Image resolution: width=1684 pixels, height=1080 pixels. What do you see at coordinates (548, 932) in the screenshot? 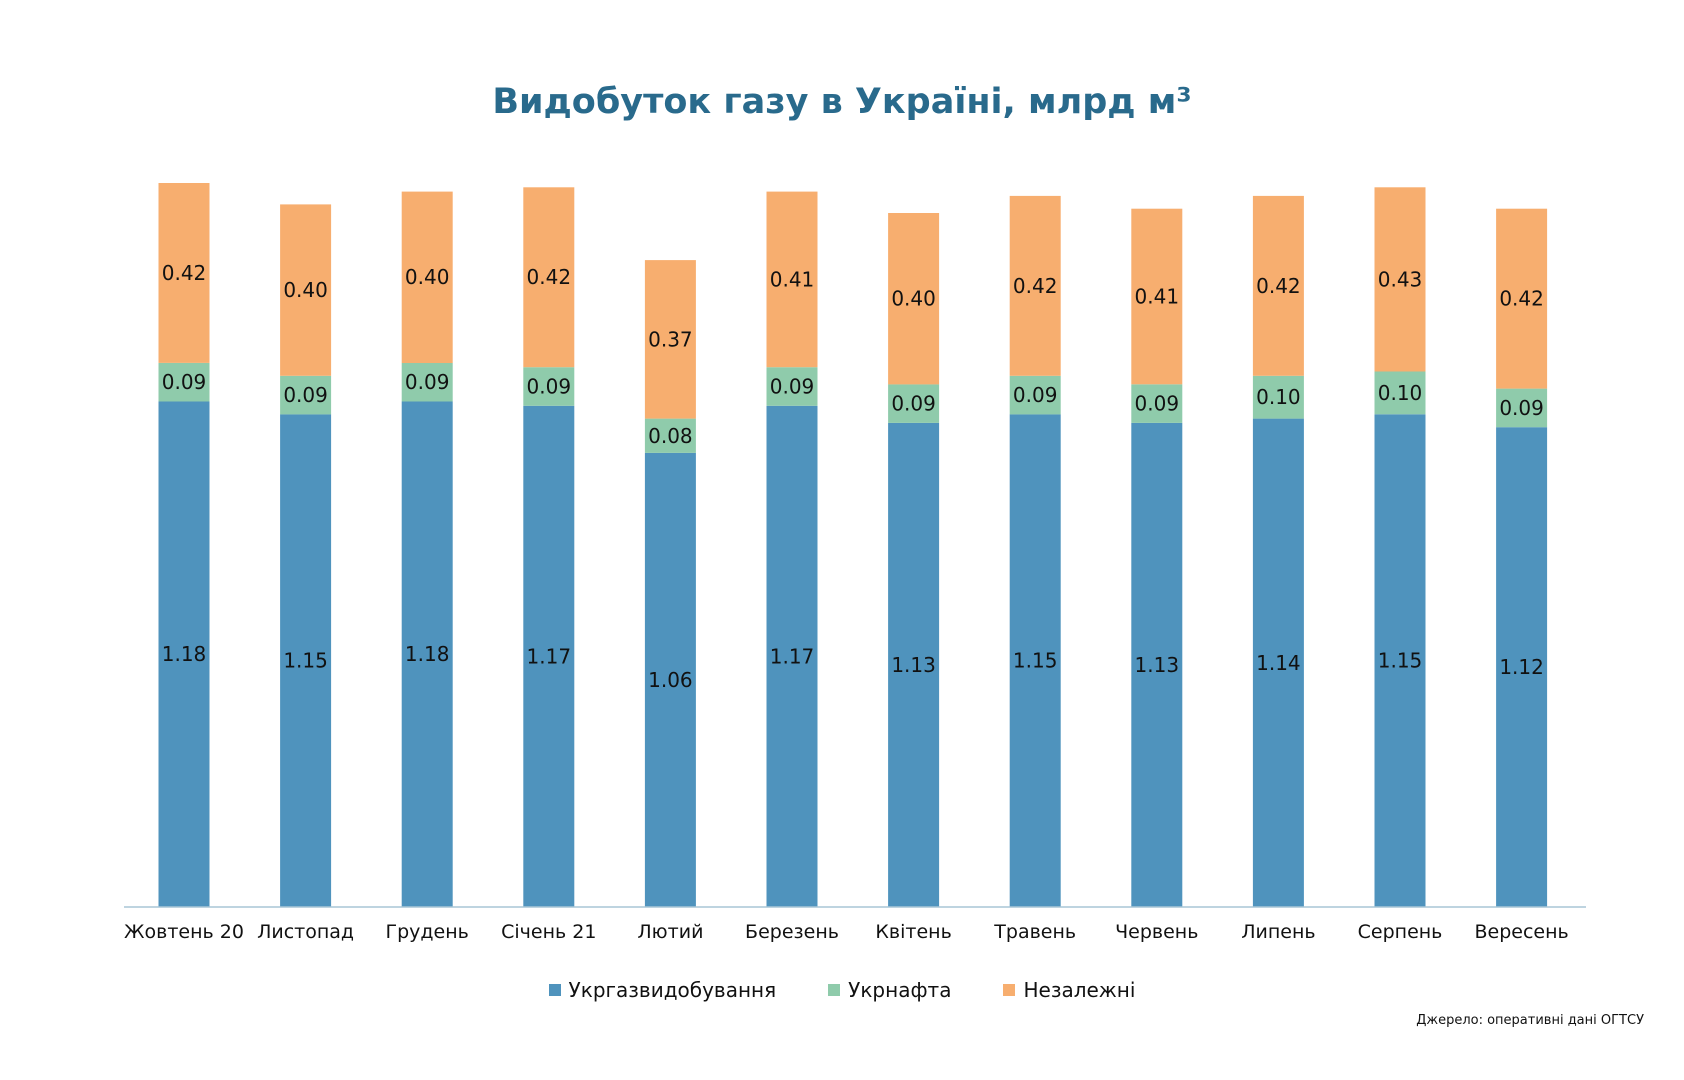
I see `category-label-3: Січень 21` at bounding box center [548, 932].